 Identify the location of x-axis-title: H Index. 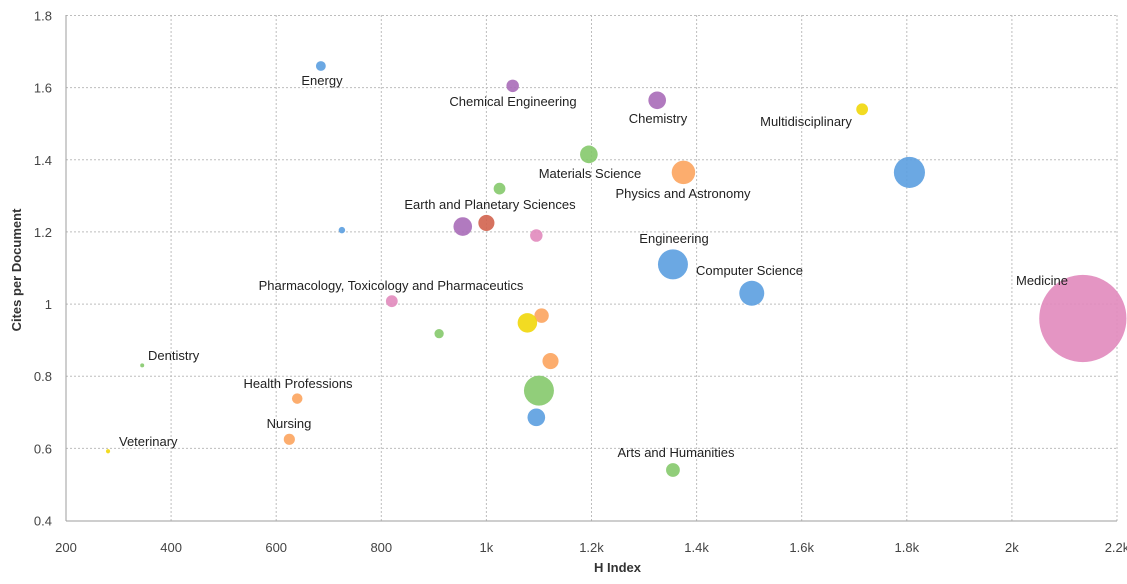
(618, 567).